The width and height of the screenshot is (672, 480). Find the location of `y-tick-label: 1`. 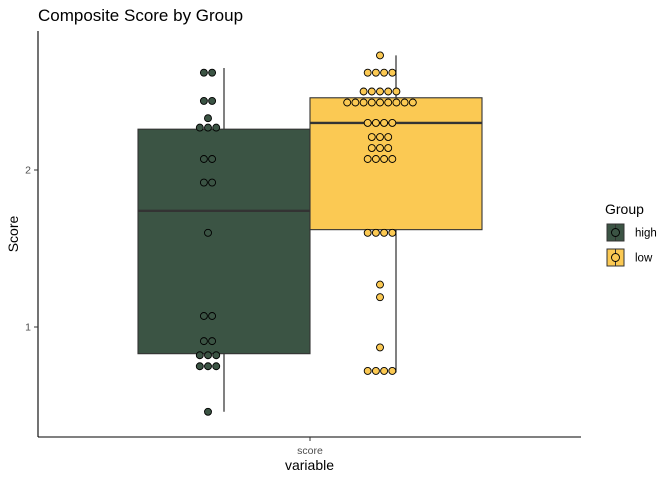

y-tick-label: 1 is located at coordinates (28, 328).